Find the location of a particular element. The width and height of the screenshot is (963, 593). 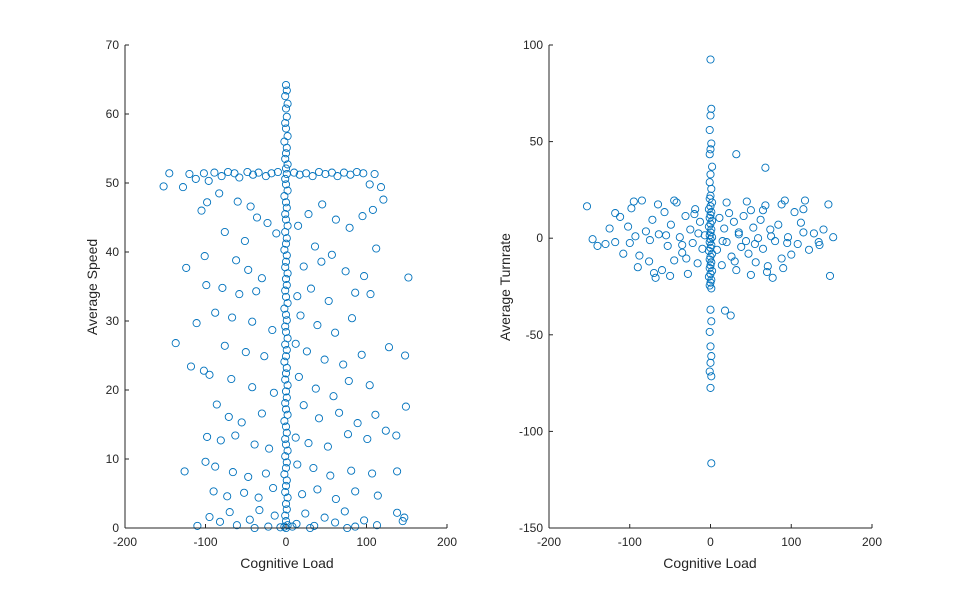

left-y-tick-label: 10 is located at coordinates (113, 459).